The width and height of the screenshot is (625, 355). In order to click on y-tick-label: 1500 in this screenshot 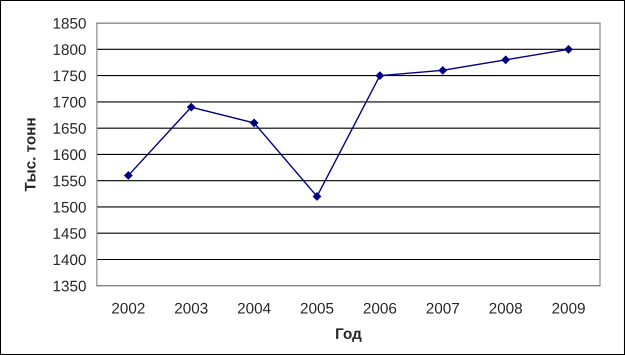, I will do `click(70, 207)`.